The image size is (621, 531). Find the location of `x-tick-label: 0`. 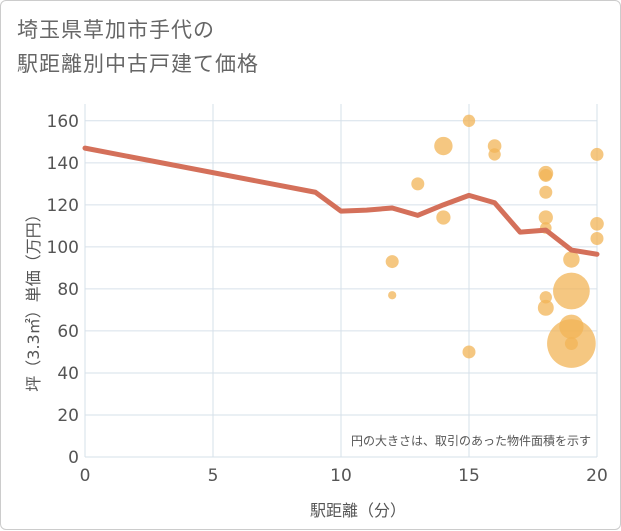

x-tick-label: 0 is located at coordinates (85, 476).